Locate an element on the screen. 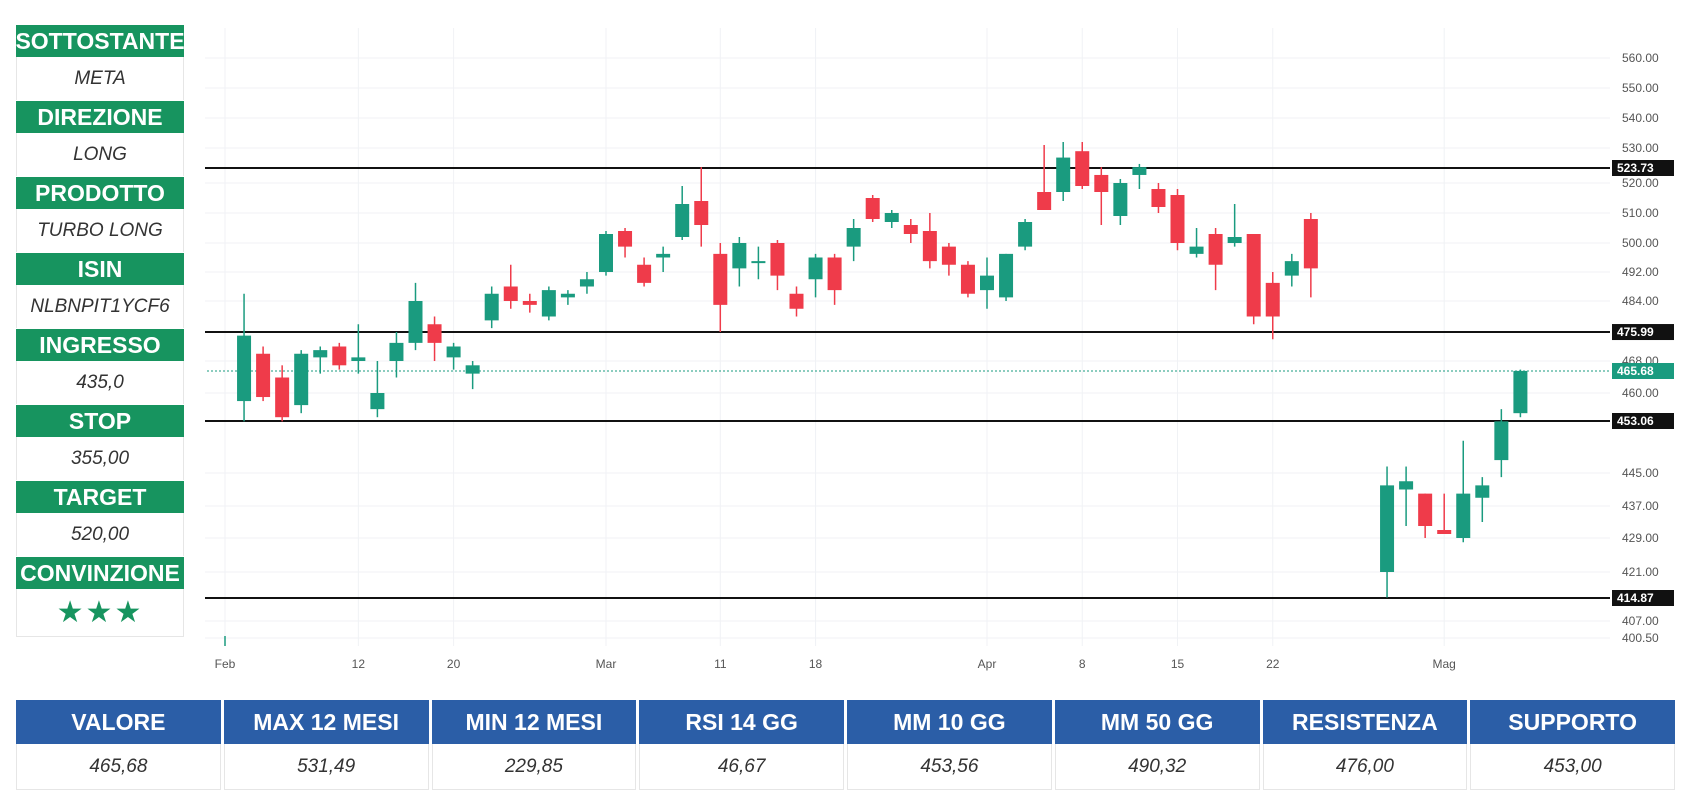 This screenshot has height=790, width=1690. sidebar-label: PRODOTTO is located at coordinates (100, 192).